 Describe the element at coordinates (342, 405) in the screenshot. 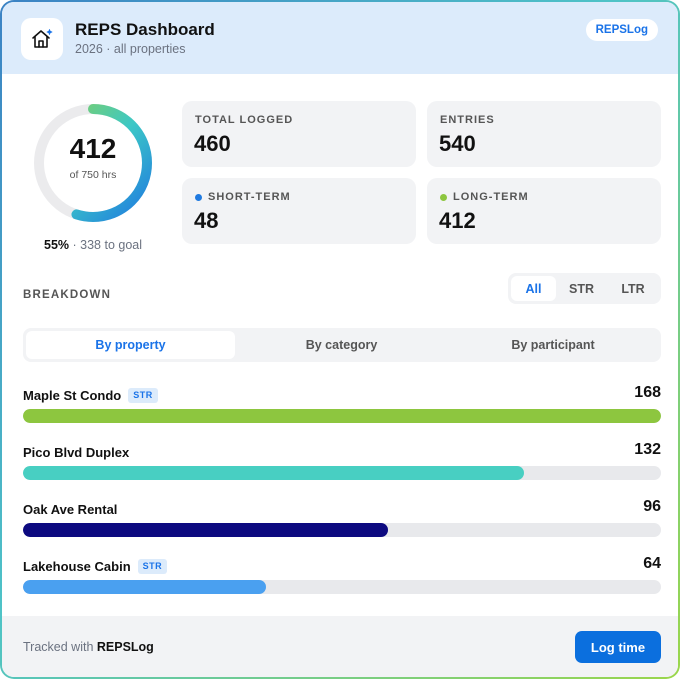

I see `property-row-maple-st-condo: Maple St Condo STR 168` at that location.